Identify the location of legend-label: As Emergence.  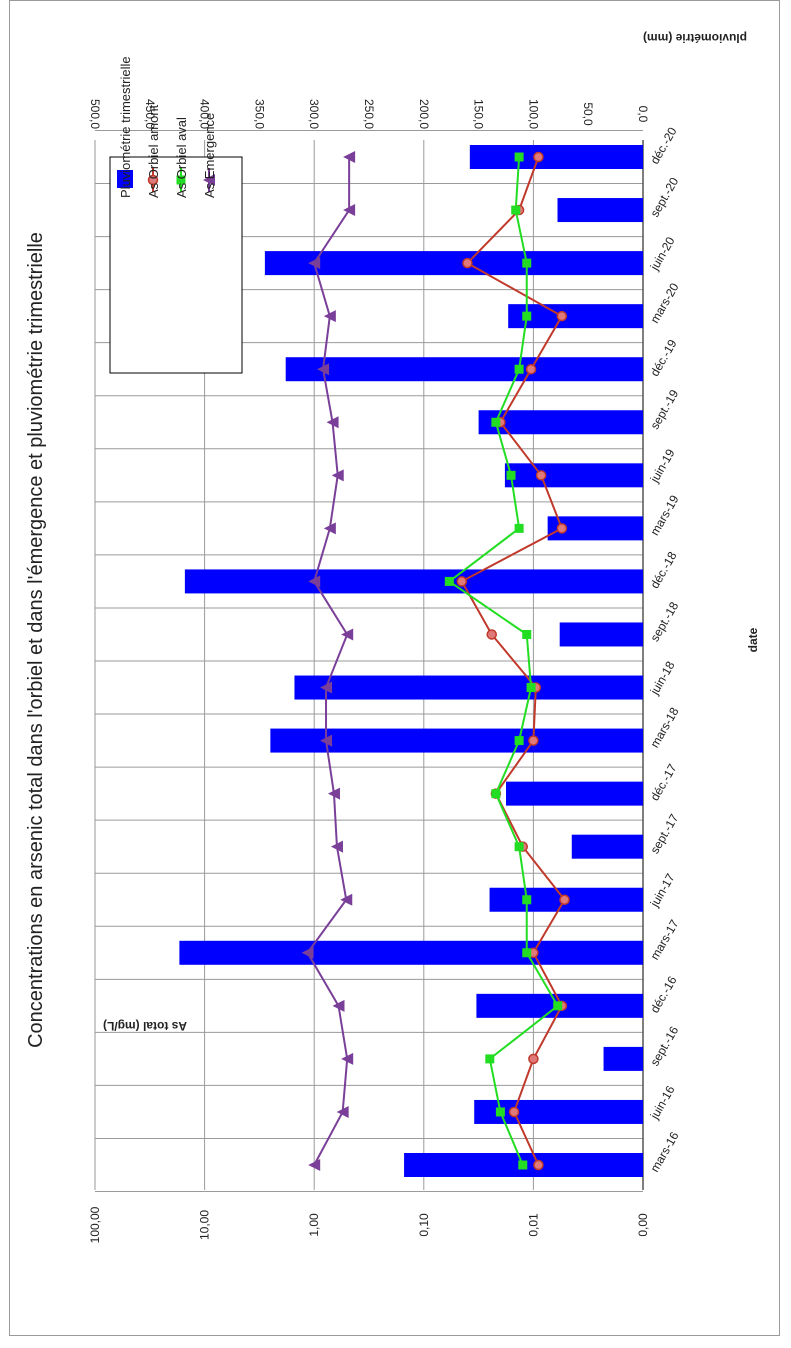
(209, 155).